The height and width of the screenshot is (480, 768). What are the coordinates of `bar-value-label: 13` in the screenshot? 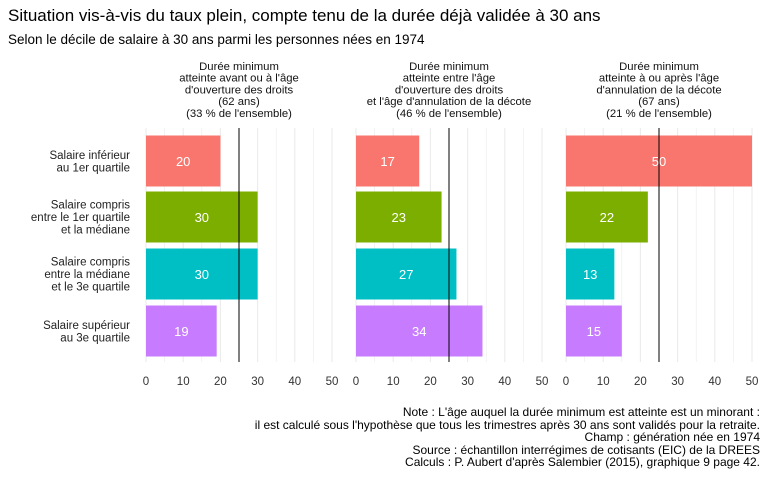 It's located at (590, 274).